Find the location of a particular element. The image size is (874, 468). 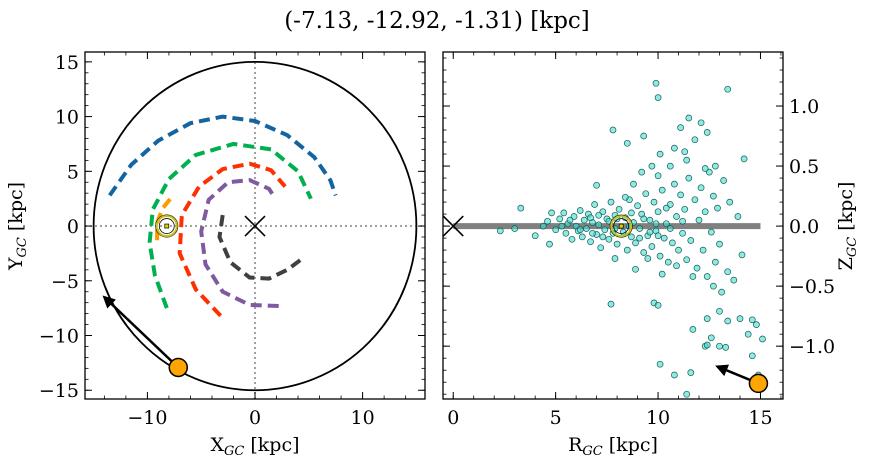

x-tick-label: −10 is located at coordinates (147, 418).